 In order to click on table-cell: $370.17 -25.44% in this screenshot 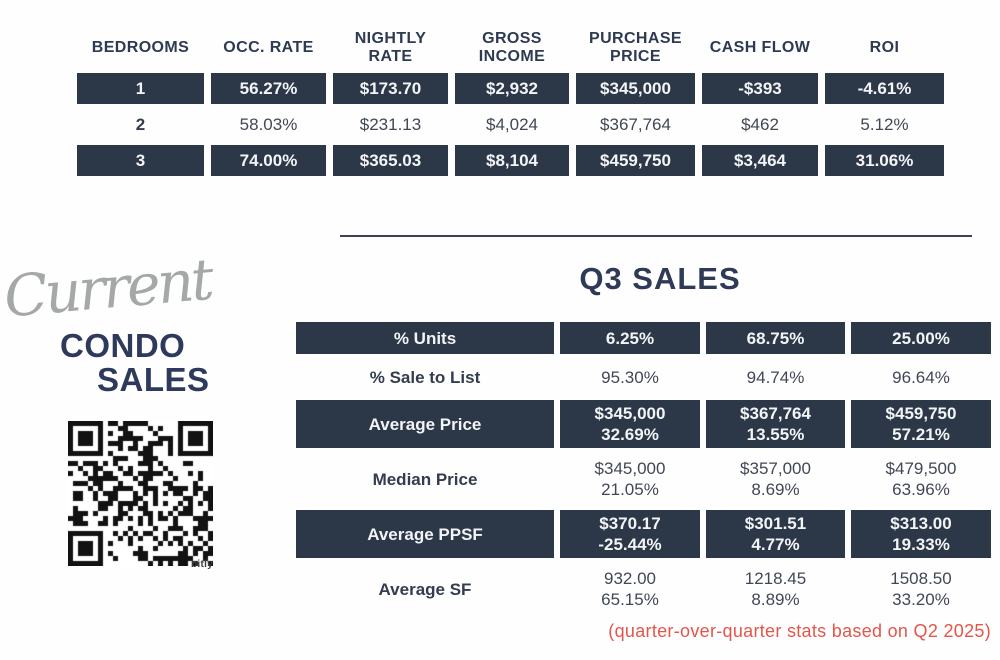, I will do `click(630, 534)`.